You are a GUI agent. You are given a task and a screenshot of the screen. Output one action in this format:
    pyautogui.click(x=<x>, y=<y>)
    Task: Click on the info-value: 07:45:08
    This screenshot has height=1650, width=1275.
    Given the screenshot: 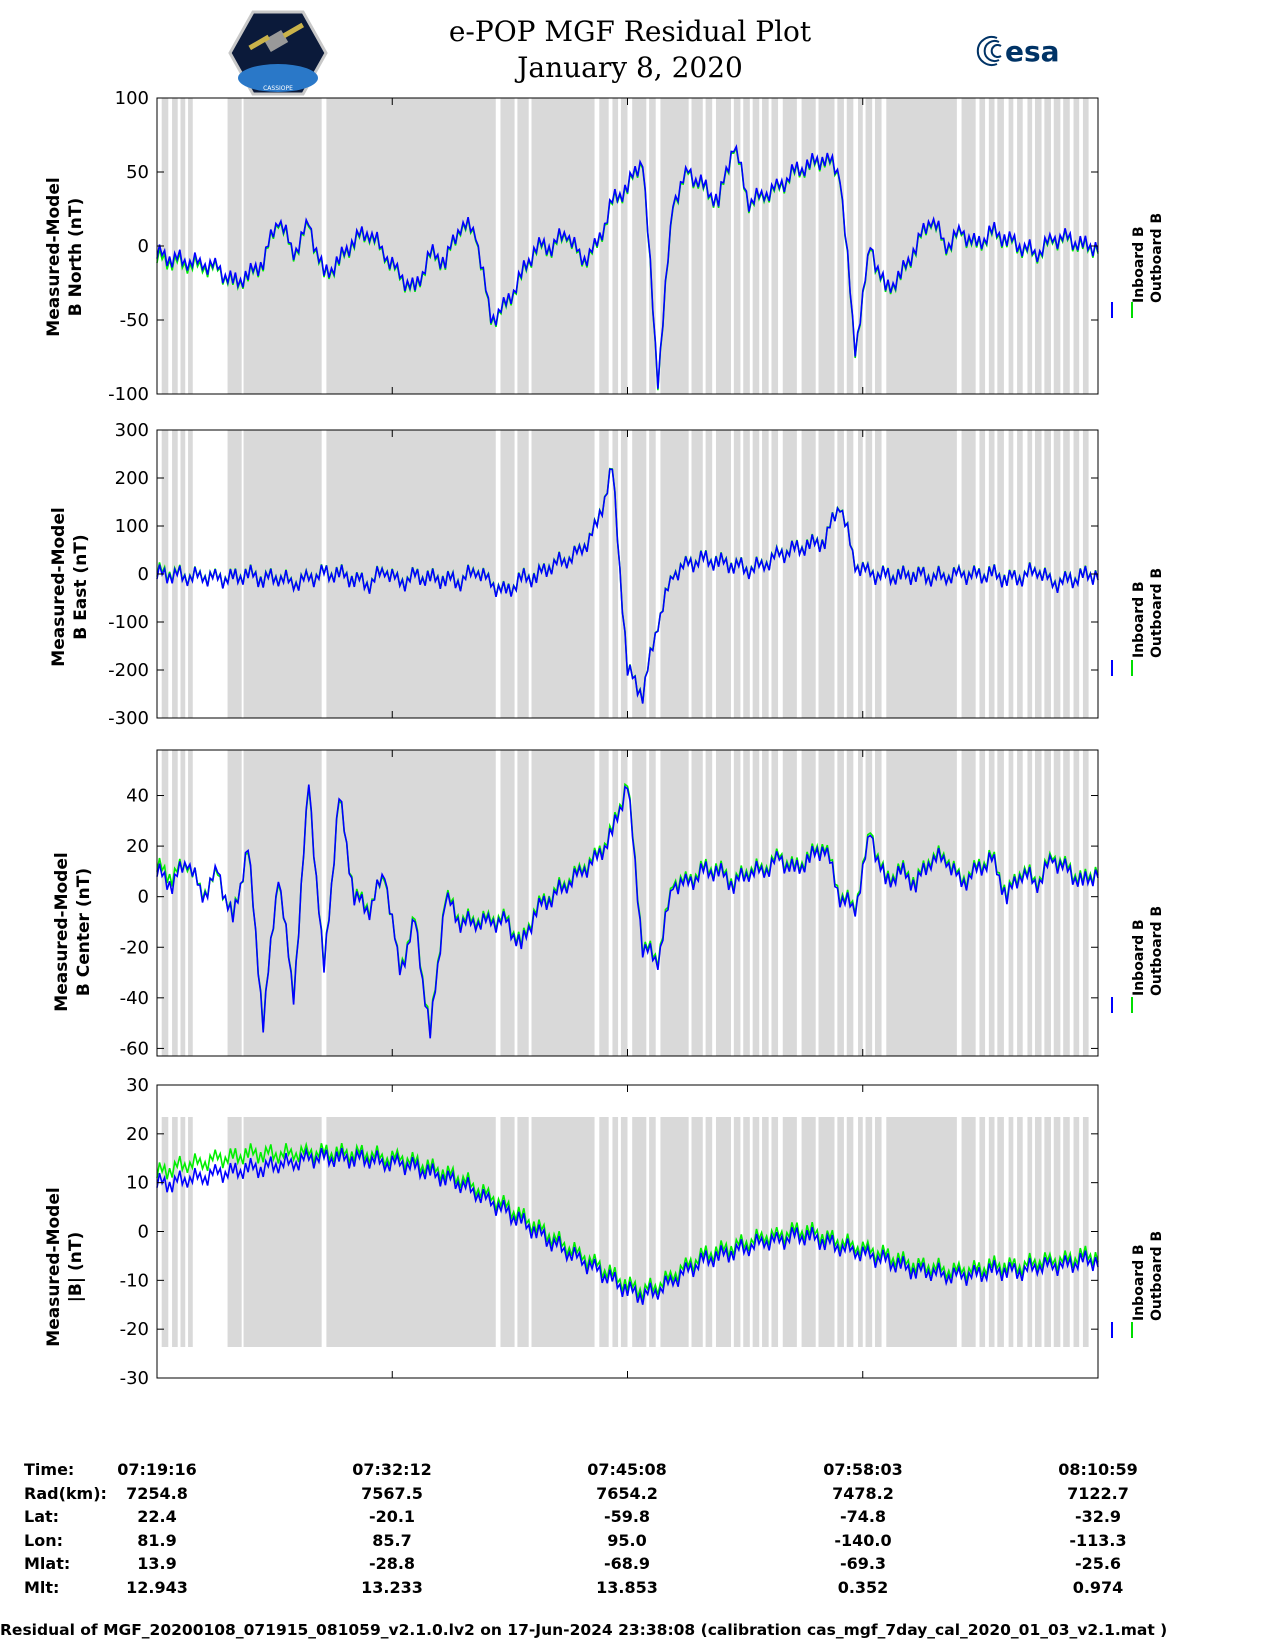 What is the action you would take?
    pyautogui.click(x=627, y=1469)
    